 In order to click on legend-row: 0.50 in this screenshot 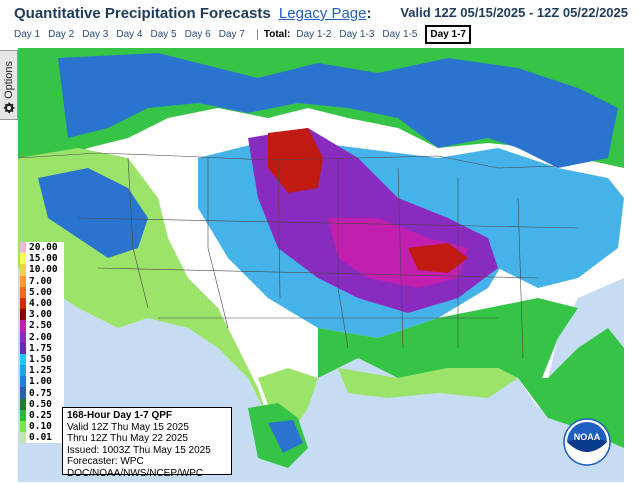, I will do `click(42, 404)`.